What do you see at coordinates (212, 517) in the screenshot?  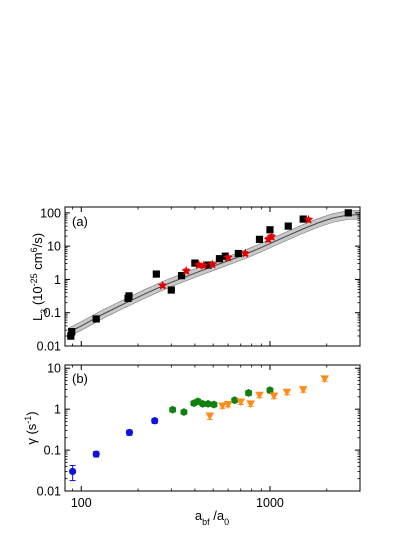 I see `x-axis-label: abf /a0` at bounding box center [212, 517].